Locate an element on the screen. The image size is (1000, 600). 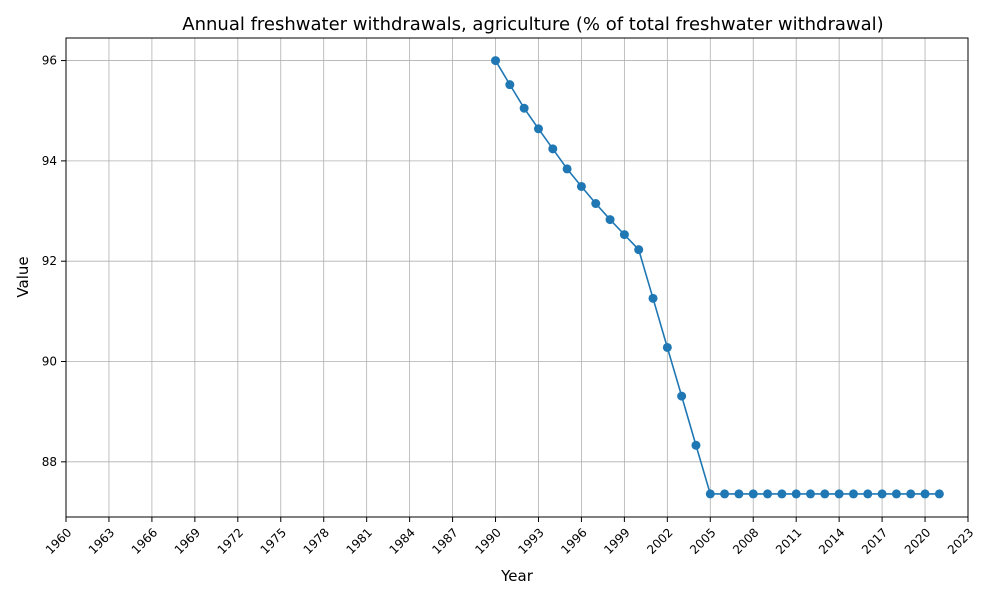
y-tick-label: 92 is located at coordinates (49, 261).